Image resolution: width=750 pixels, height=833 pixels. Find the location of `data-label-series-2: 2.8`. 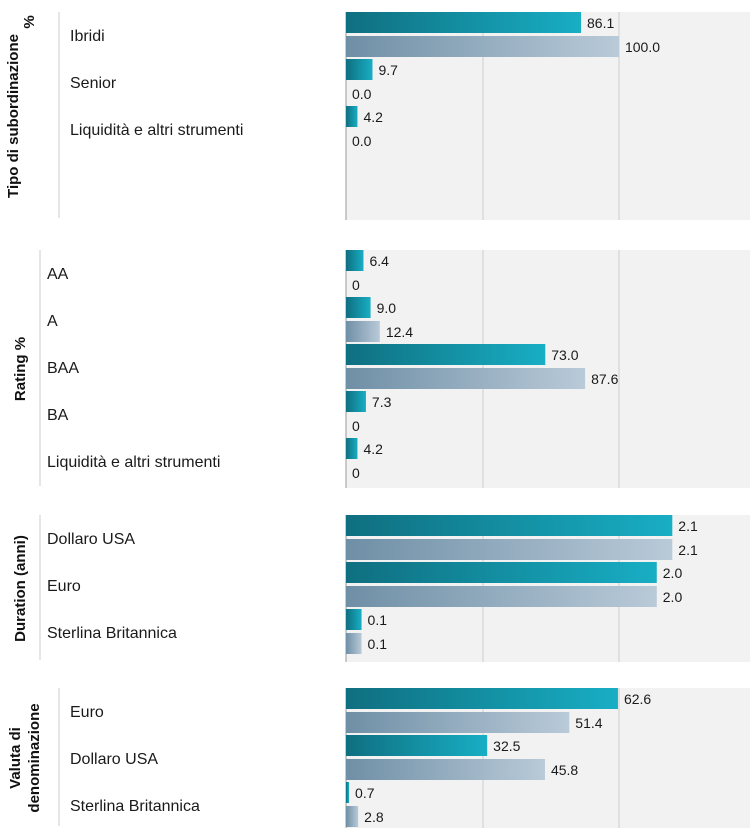

data-label-series-2: 2.8 is located at coordinates (374, 817).